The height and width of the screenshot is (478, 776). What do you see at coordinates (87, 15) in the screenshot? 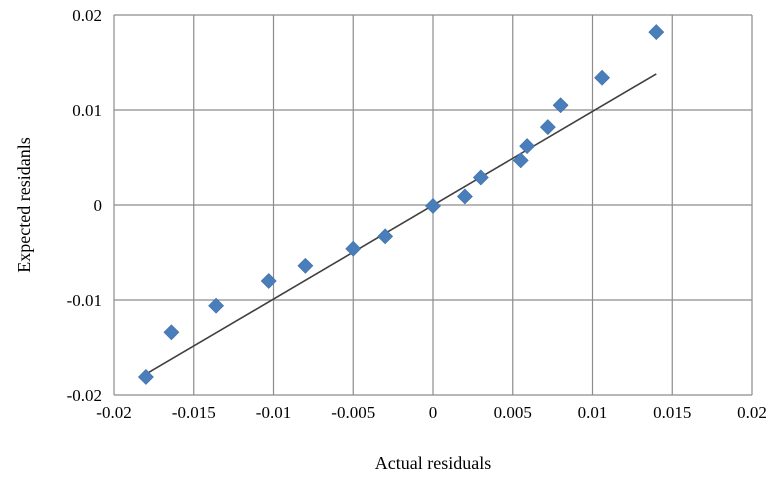
I see `y-tick-label: 0.02` at bounding box center [87, 15].